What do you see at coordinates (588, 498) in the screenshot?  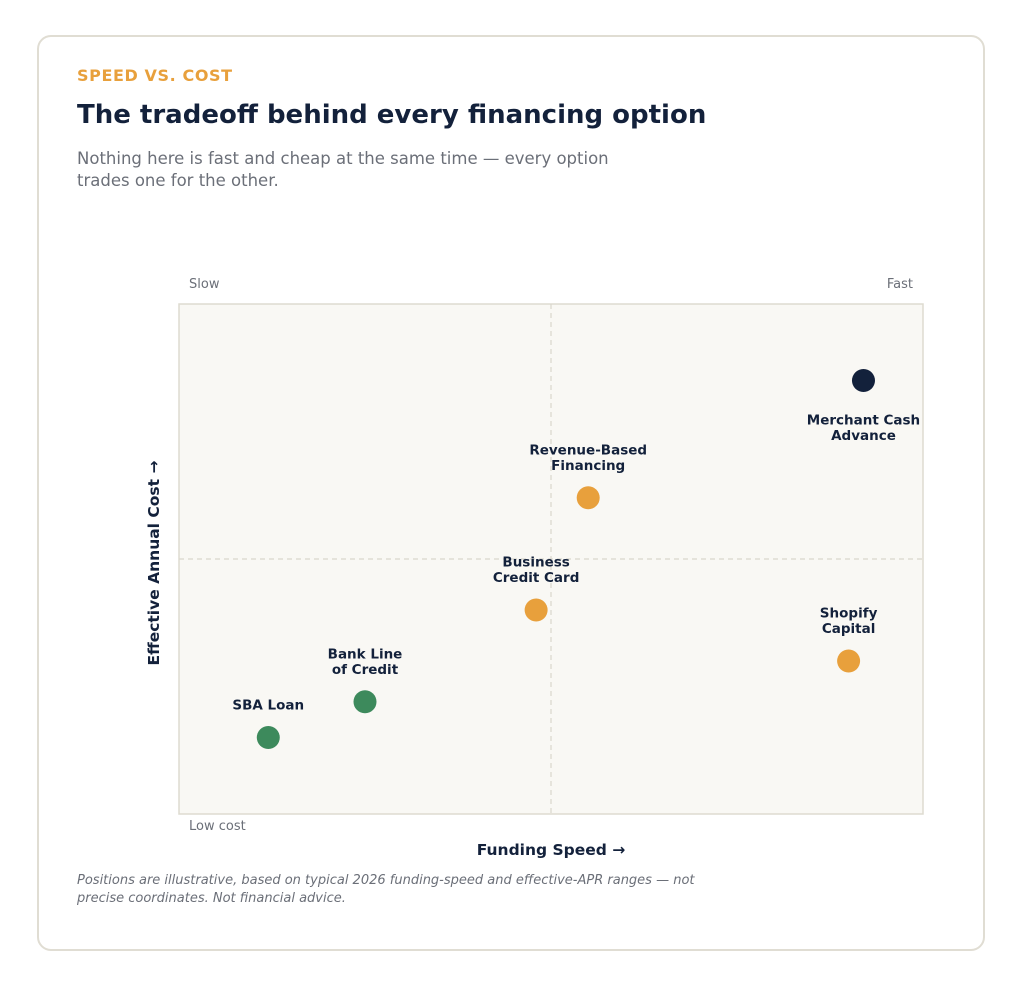 I see `data-point-revenue-based-financing` at bounding box center [588, 498].